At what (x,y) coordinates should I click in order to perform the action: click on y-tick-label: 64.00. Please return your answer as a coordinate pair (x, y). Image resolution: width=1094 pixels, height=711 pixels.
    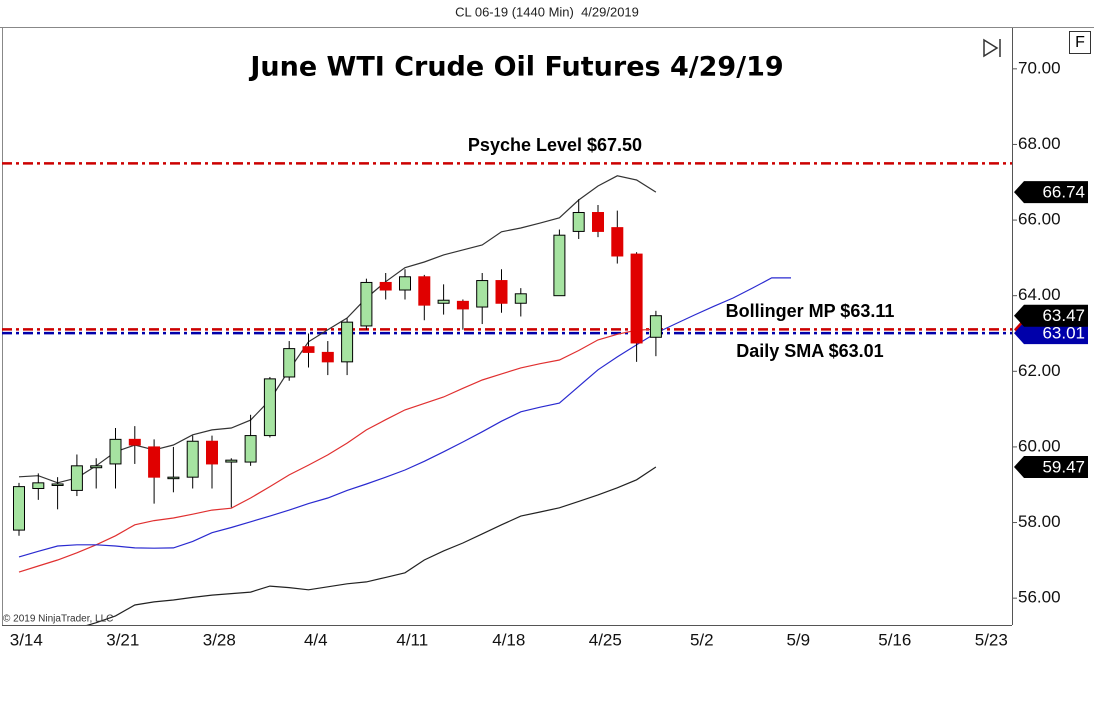
    Looking at the image, I should click on (1039, 294).